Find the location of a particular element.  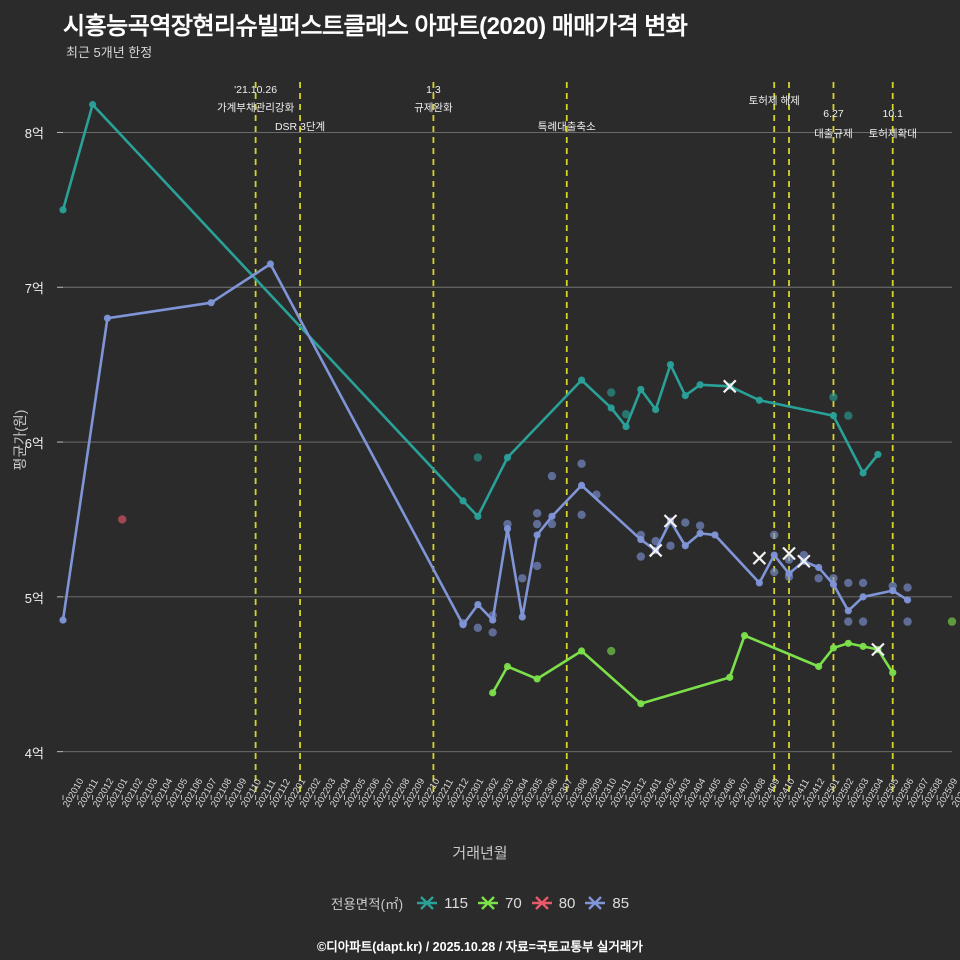

legend-item-70: 70 is located at coordinates (499, 903).